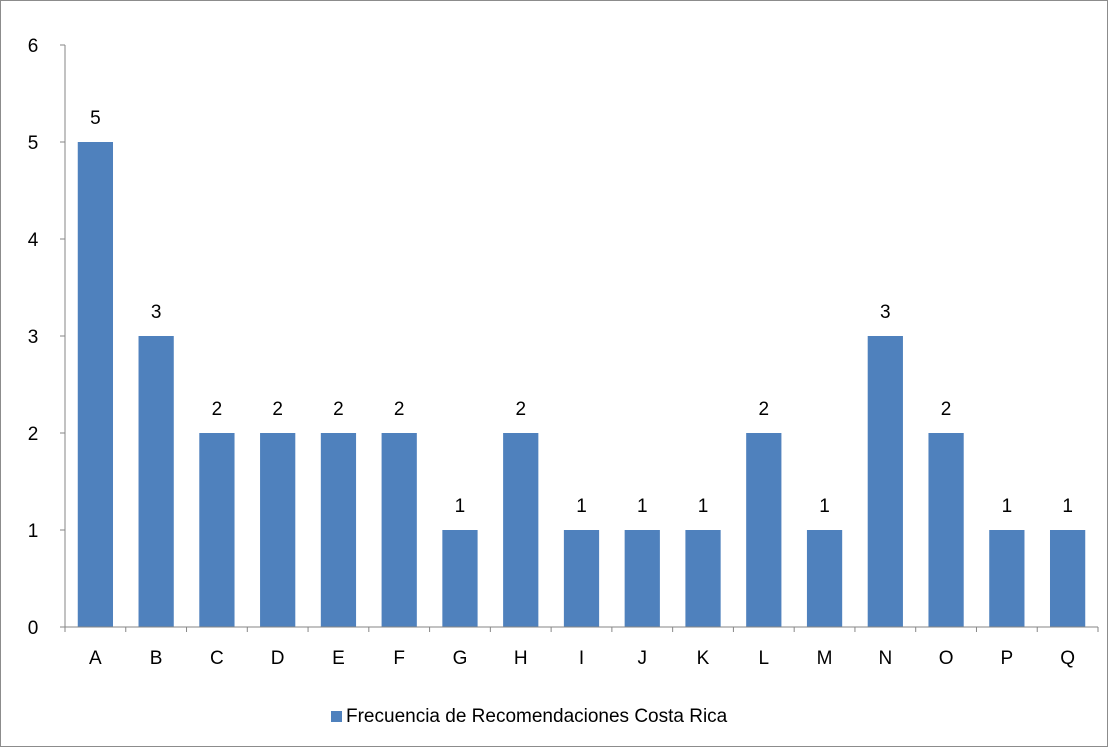 The image size is (1110, 750). I want to click on data-label-M: 1, so click(824, 506).